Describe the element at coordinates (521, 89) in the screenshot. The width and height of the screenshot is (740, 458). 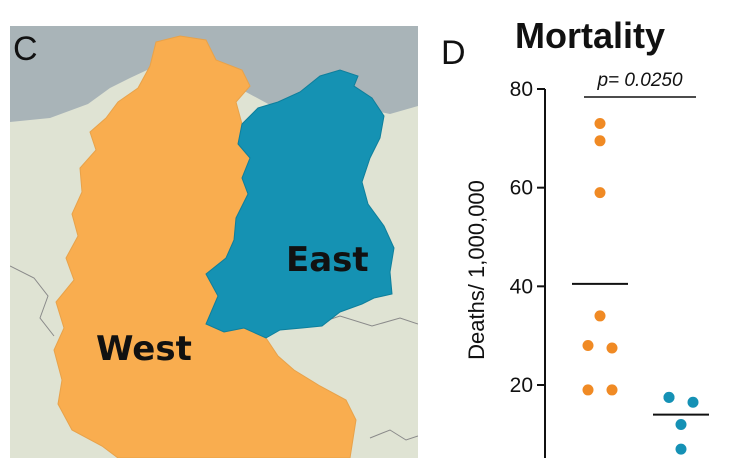
I see `y-tick-label: 80` at that location.